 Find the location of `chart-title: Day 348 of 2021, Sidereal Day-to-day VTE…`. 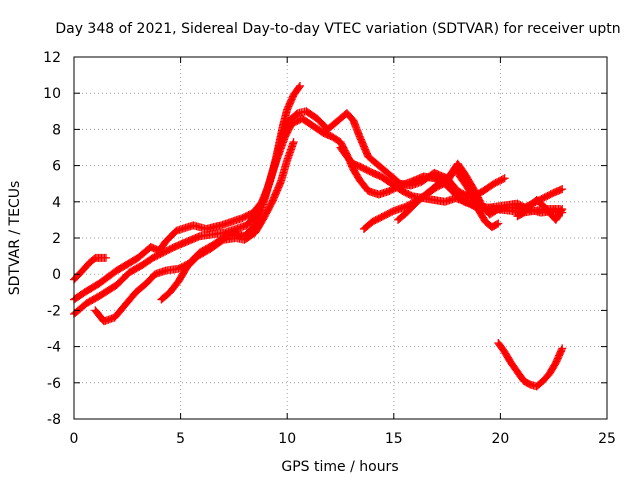

chart-title: Day 348 of 2021, Sidereal Day-to-day VTE… is located at coordinates (337, 29).